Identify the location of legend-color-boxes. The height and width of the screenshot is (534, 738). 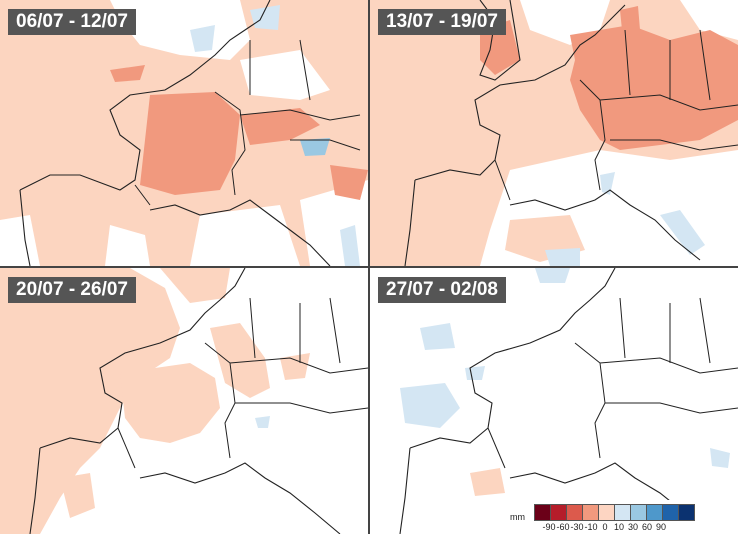
(614, 512).